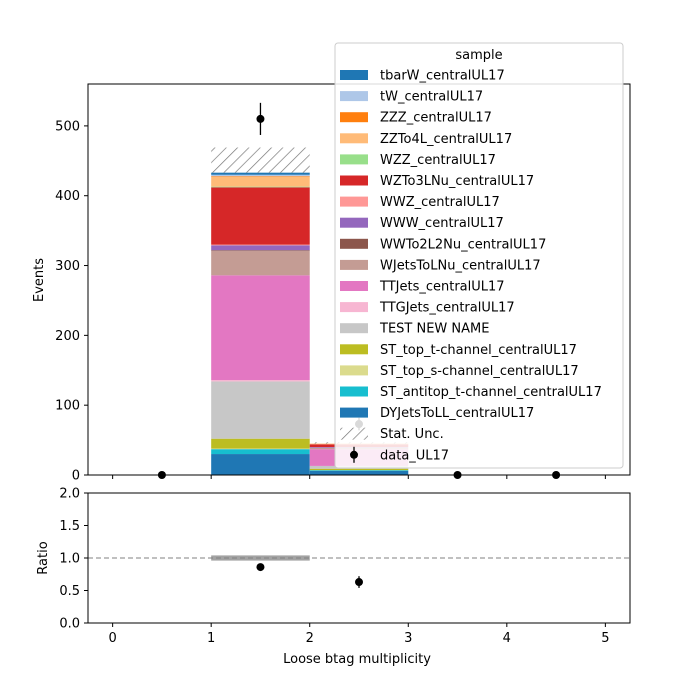 Image resolution: width=700 pixels, height=700 pixels. Describe the element at coordinates (309, 575) in the screenshot. I see `ratio-points` at that location.